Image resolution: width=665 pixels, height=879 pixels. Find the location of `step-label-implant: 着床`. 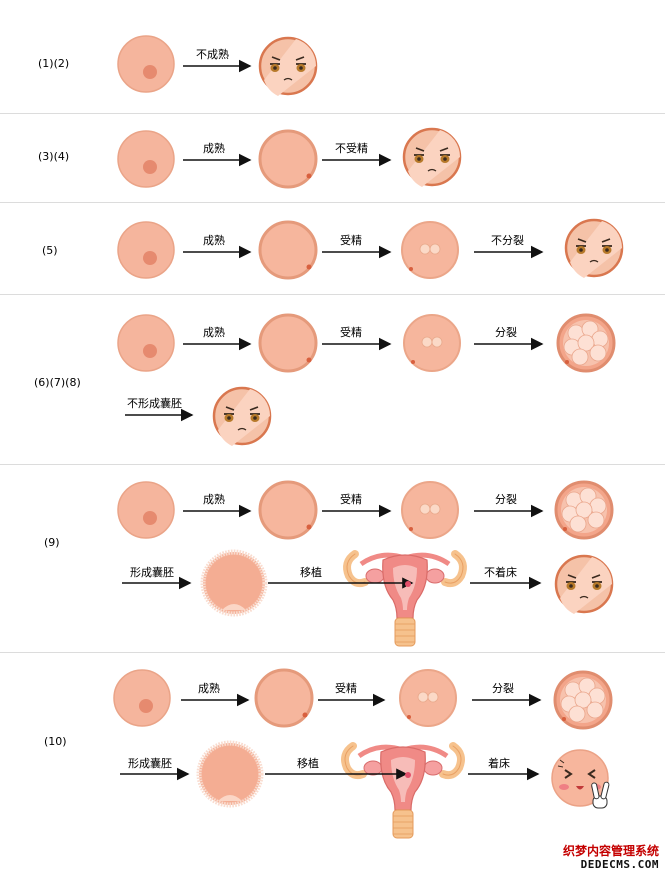

step-label-implant: 着床 is located at coordinates (499, 763).